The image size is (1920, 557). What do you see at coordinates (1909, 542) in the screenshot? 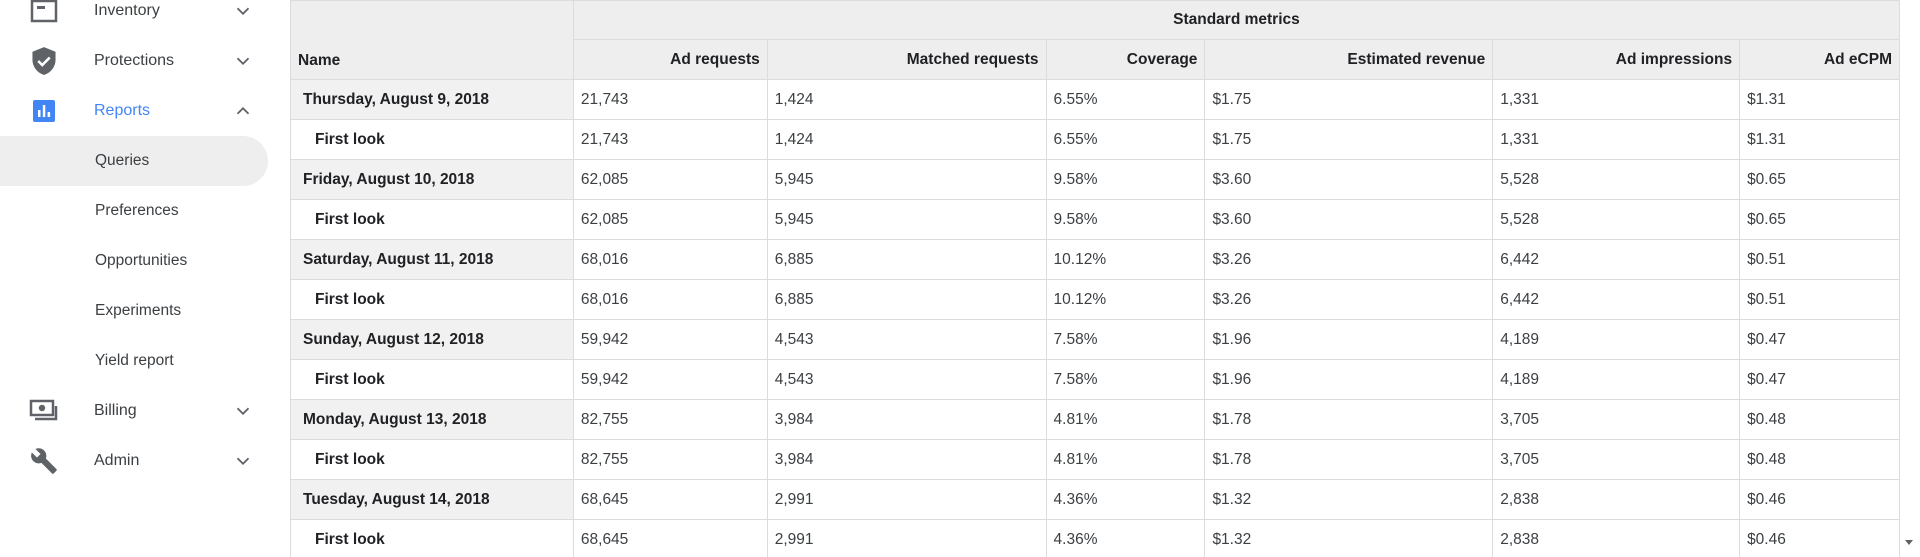
I see `scroll-down-arrow-icon` at bounding box center [1909, 542].